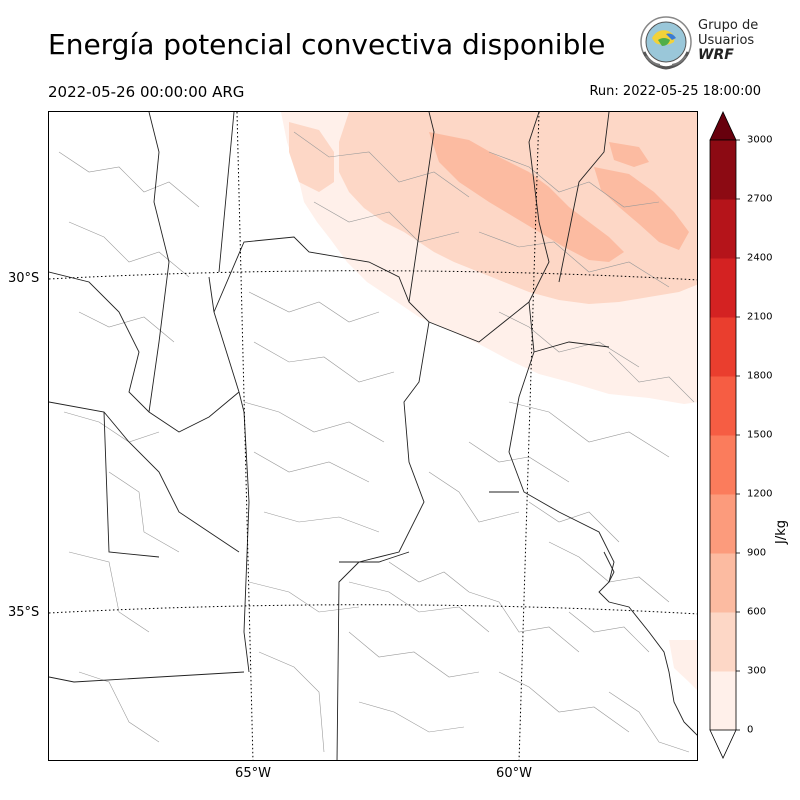 This screenshot has width=800, height=800. Describe the element at coordinates (760, 317) in the screenshot. I see `colorbar-tick-label: 2100` at that location.